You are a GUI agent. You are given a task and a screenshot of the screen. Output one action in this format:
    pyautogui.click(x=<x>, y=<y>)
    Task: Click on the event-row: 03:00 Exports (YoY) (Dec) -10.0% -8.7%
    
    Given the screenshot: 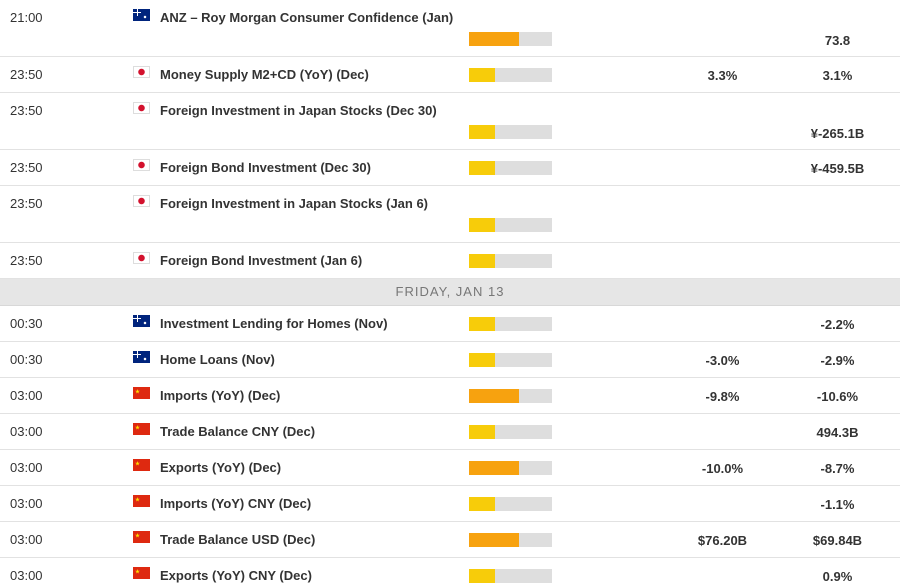 What is the action you would take?
    pyautogui.click(x=450, y=468)
    